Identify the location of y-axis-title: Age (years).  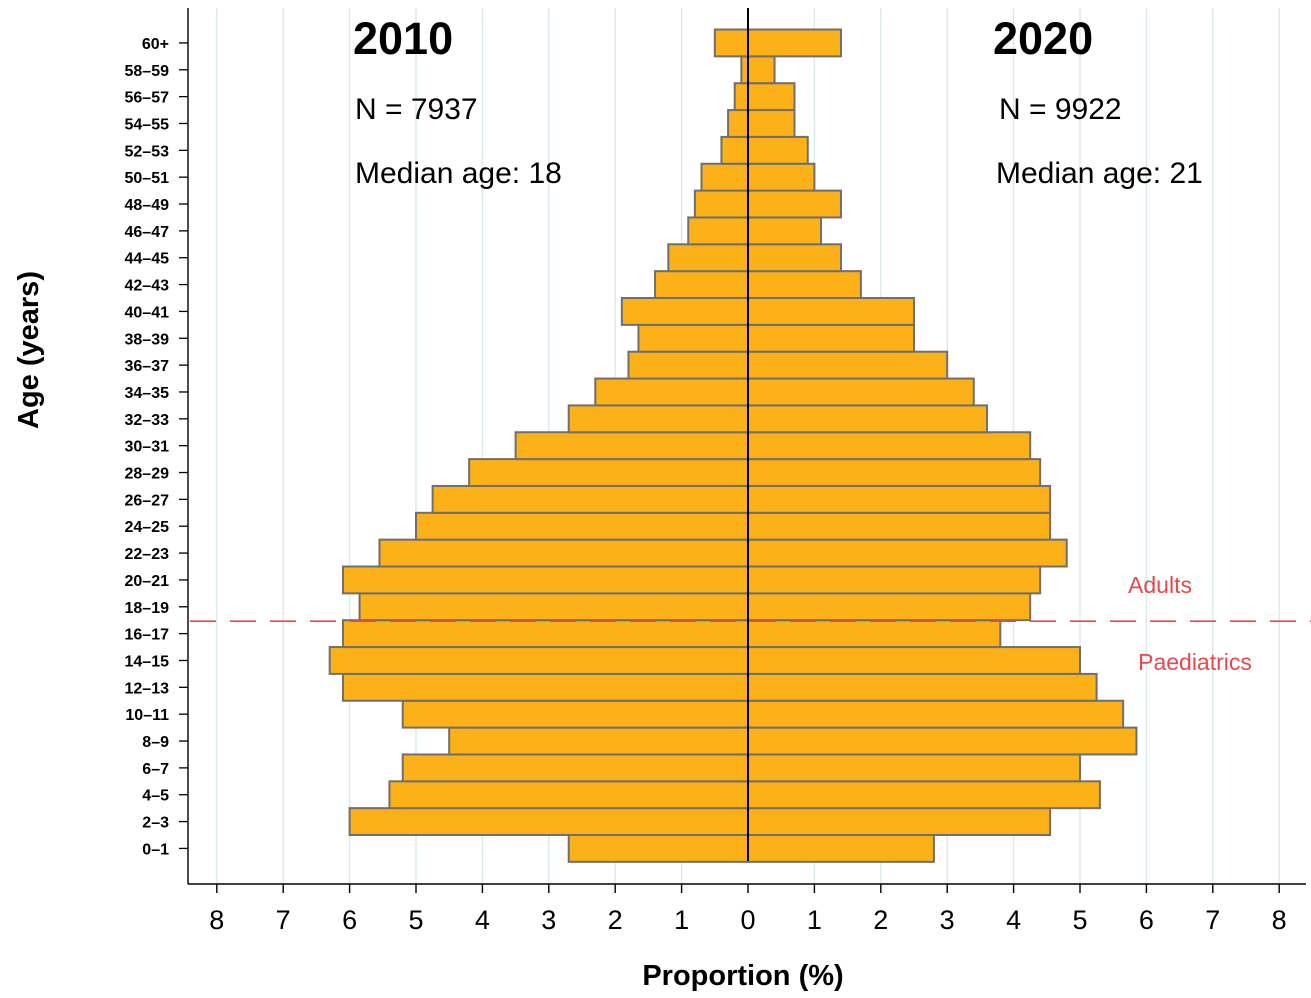
(29, 350).